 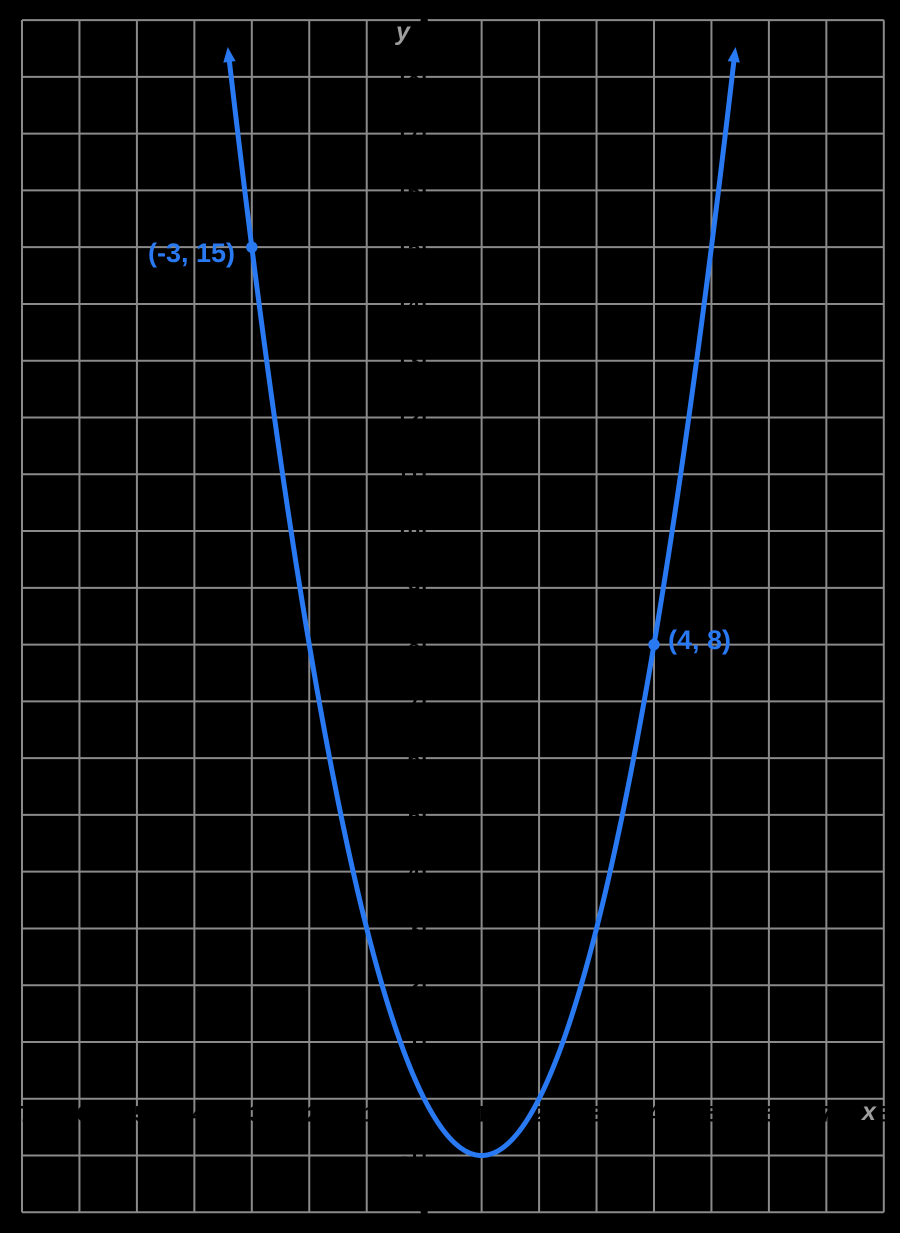 I want to click on hidden-y-tick-label: 16, so click(x=408, y=190).